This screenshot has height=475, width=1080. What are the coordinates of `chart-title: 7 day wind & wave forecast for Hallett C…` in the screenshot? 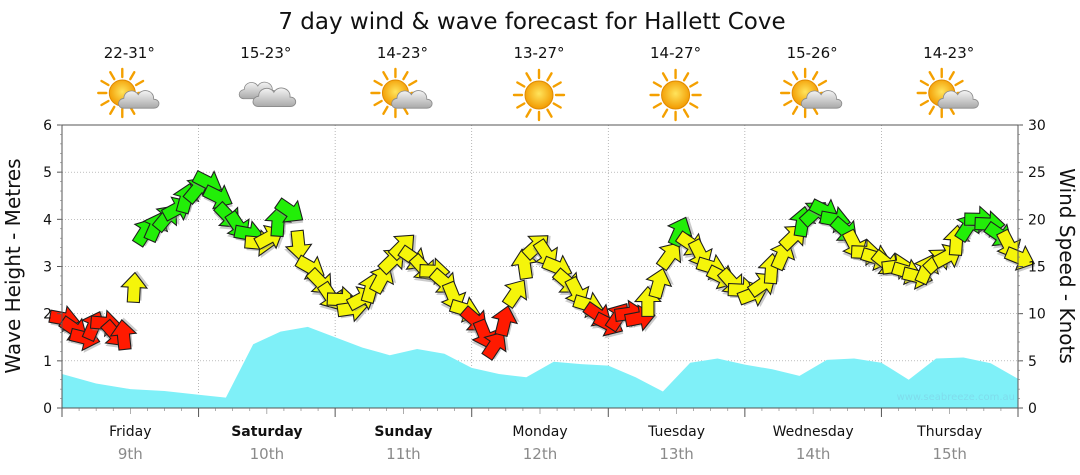 It's located at (531, 22).